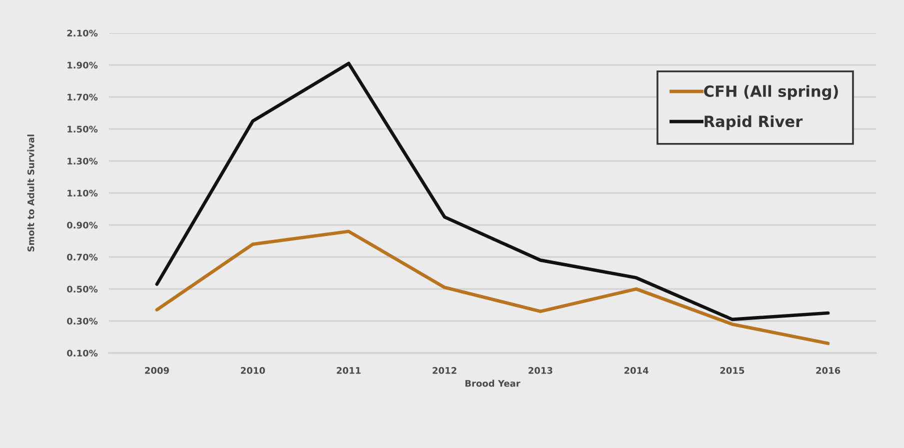 Image resolution: width=904 pixels, height=448 pixels. I want to click on y-axis-title: Smolt to Adult Survival, so click(30, 193).